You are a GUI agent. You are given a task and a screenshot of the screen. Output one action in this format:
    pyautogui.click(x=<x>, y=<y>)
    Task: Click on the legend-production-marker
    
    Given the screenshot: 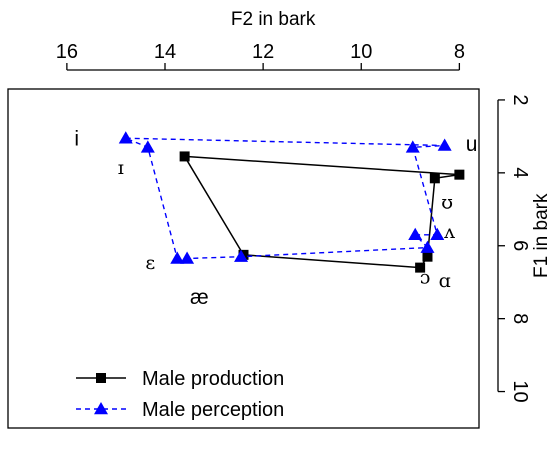 What is the action you would take?
    pyautogui.click(x=101, y=378)
    